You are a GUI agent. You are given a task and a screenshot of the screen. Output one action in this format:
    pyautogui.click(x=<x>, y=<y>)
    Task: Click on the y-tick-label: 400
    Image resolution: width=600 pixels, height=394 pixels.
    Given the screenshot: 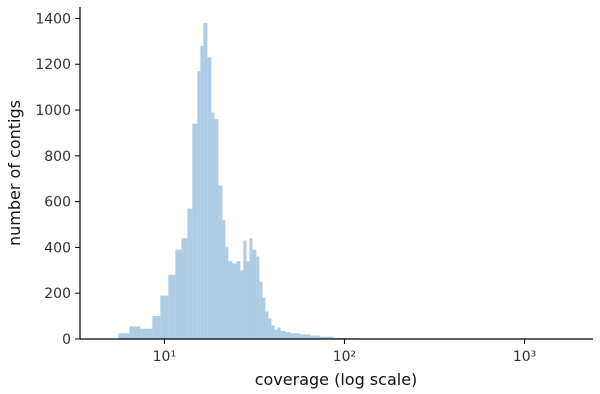 What is the action you would take?
    pyautogui.click(x=57, y=248)
    